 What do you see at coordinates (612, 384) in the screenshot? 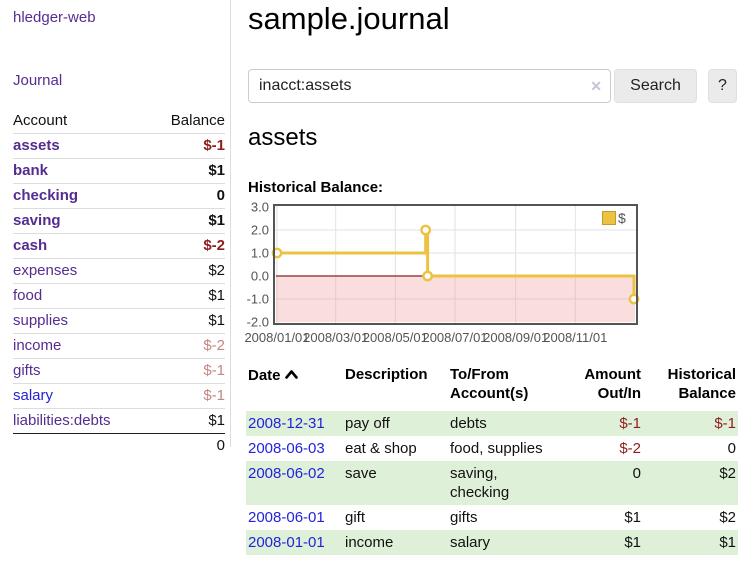
I see `amount-column-header: Amount Out/In` at bounding box center [612, 384].